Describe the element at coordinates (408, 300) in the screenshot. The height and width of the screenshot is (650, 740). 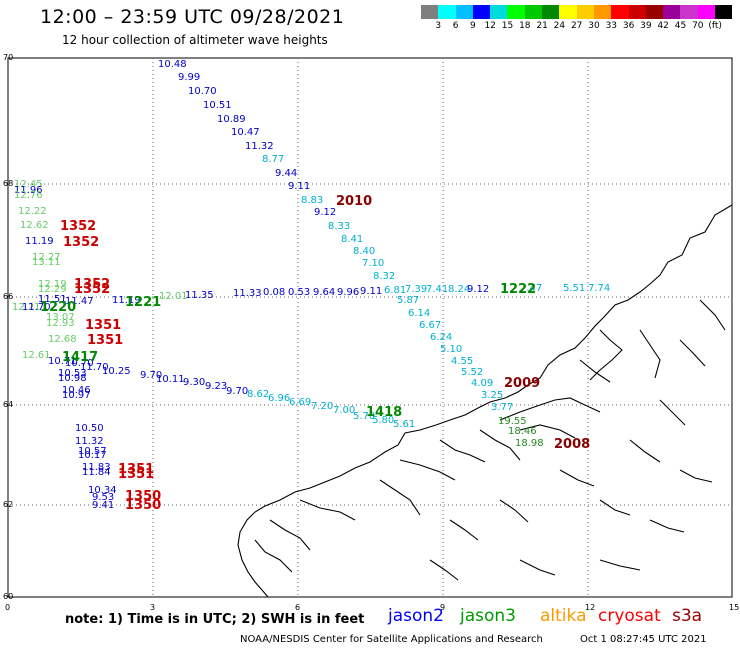
I see `wave-height-value: 5.87` at that location.